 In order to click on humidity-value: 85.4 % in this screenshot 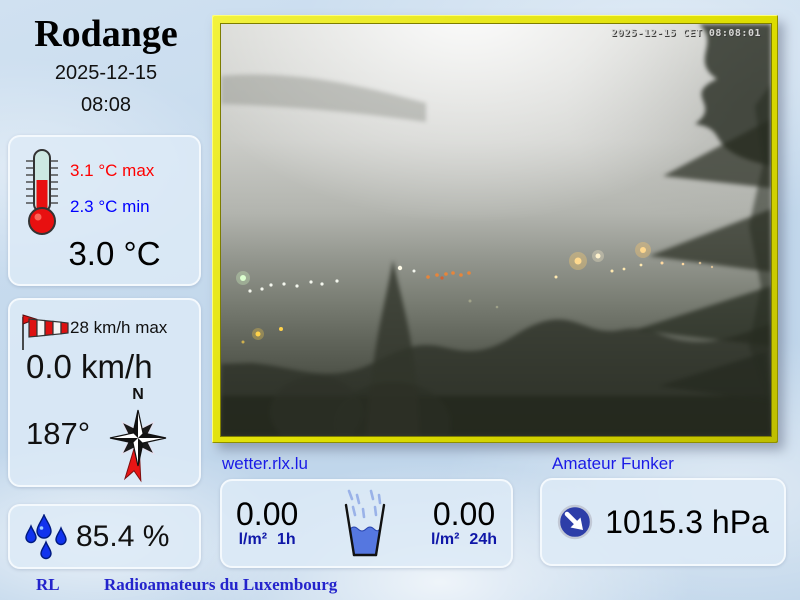, I will do `click(123, 536)`.